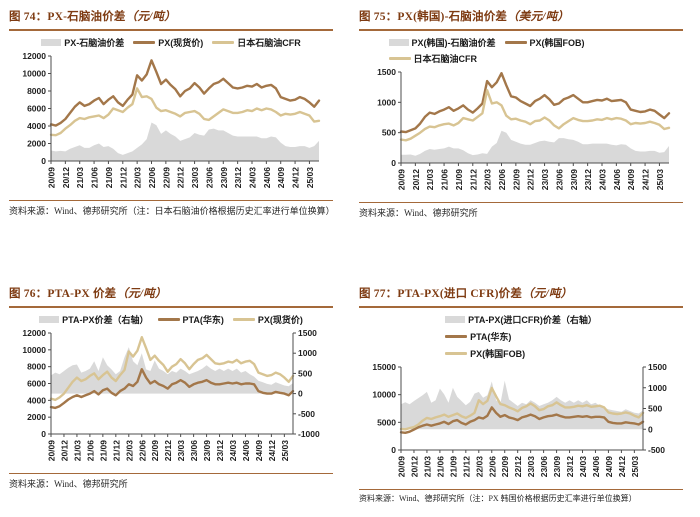 This screenshot has height=517, width=700. Describe the element at coordinates (94, 319) in the screenshot. I see `legend-item: PTA-PX价差（右轴）` at that location.